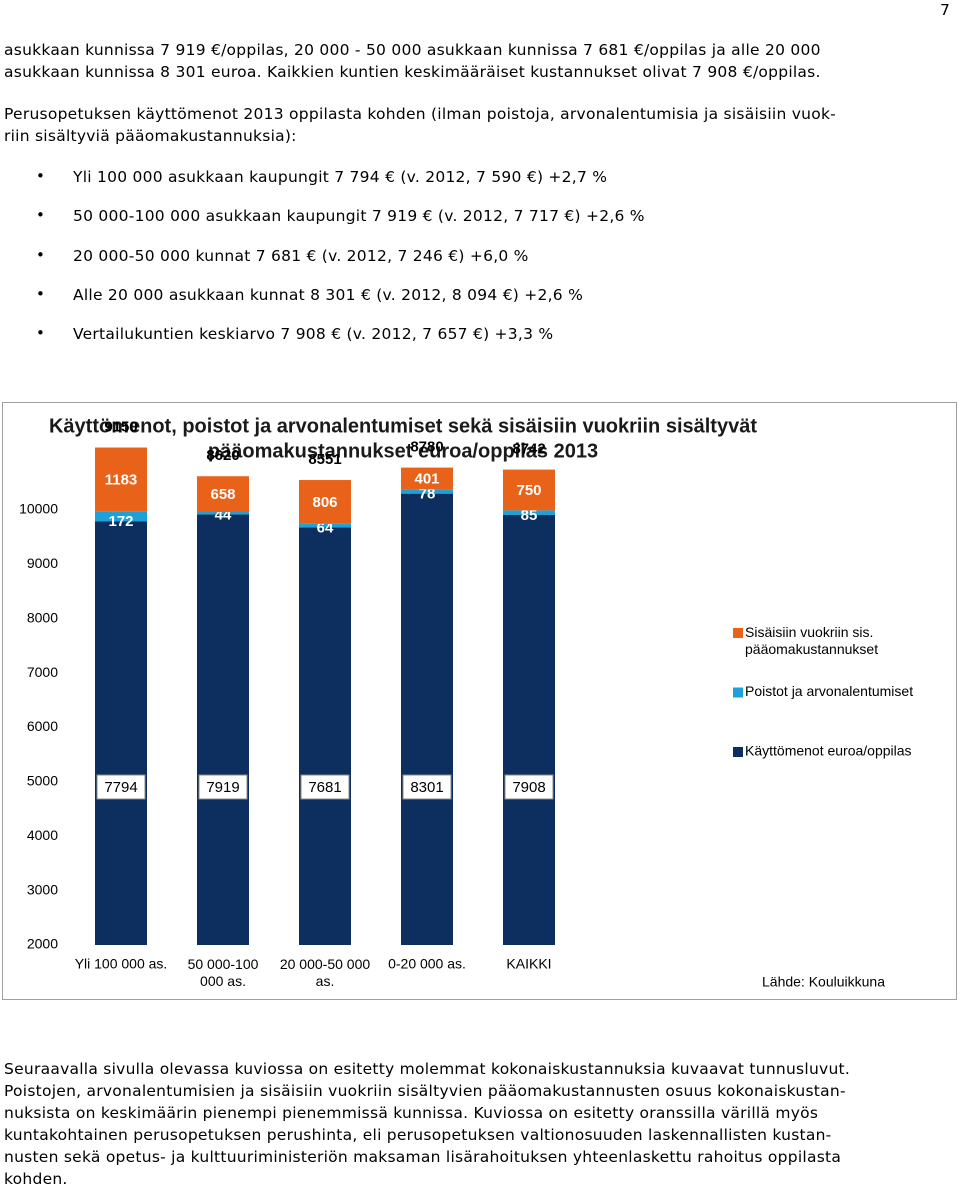 This screenshot has width=960, height=1187. What do you see at coordinates (529, 515) in the screenshot?
I see `data-label: 85` at bounding box center [529, 515].